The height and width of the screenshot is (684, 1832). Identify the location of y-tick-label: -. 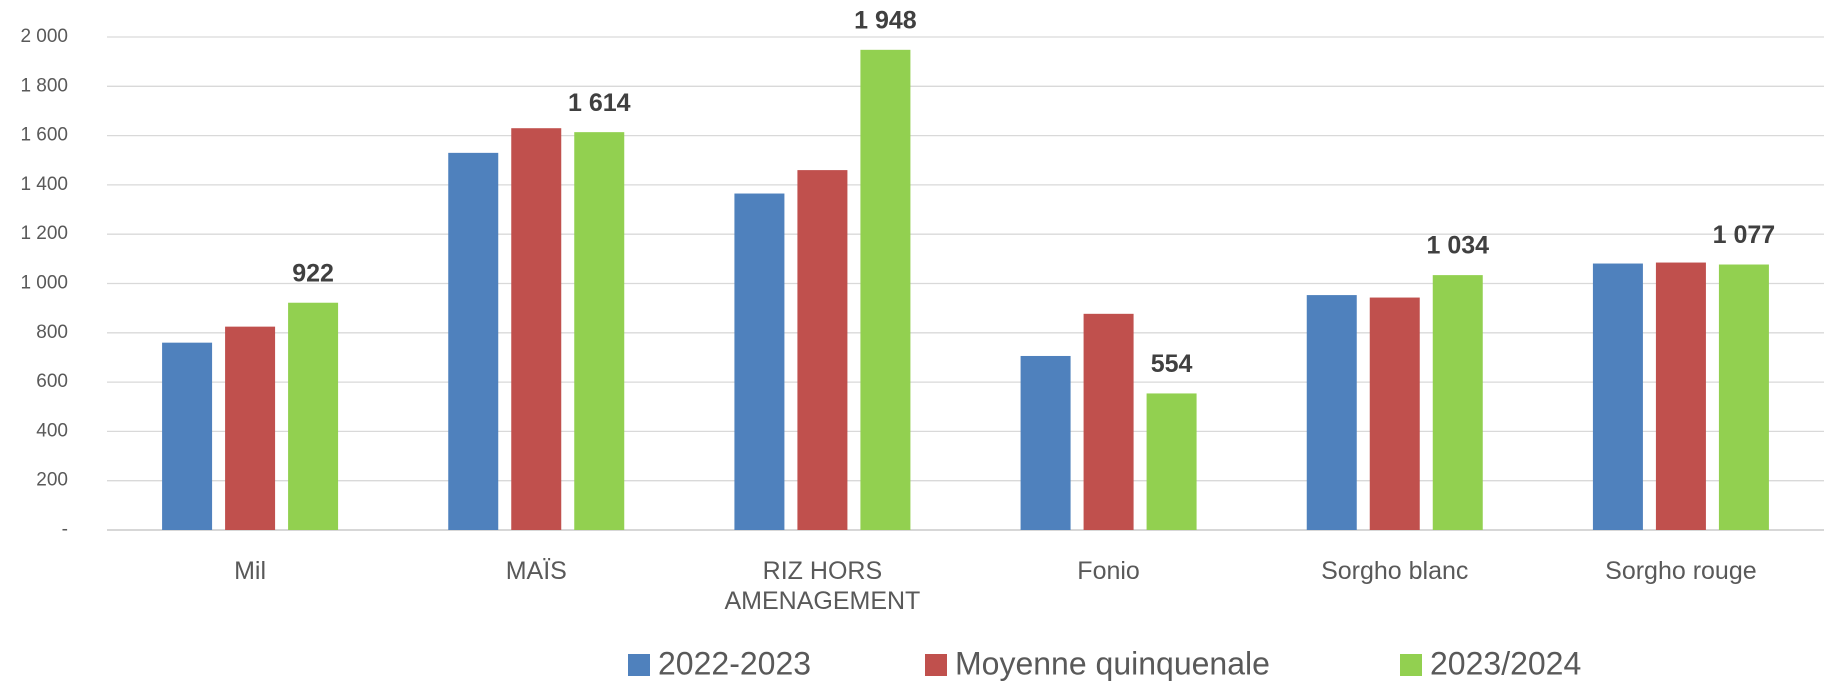
(65, 529).